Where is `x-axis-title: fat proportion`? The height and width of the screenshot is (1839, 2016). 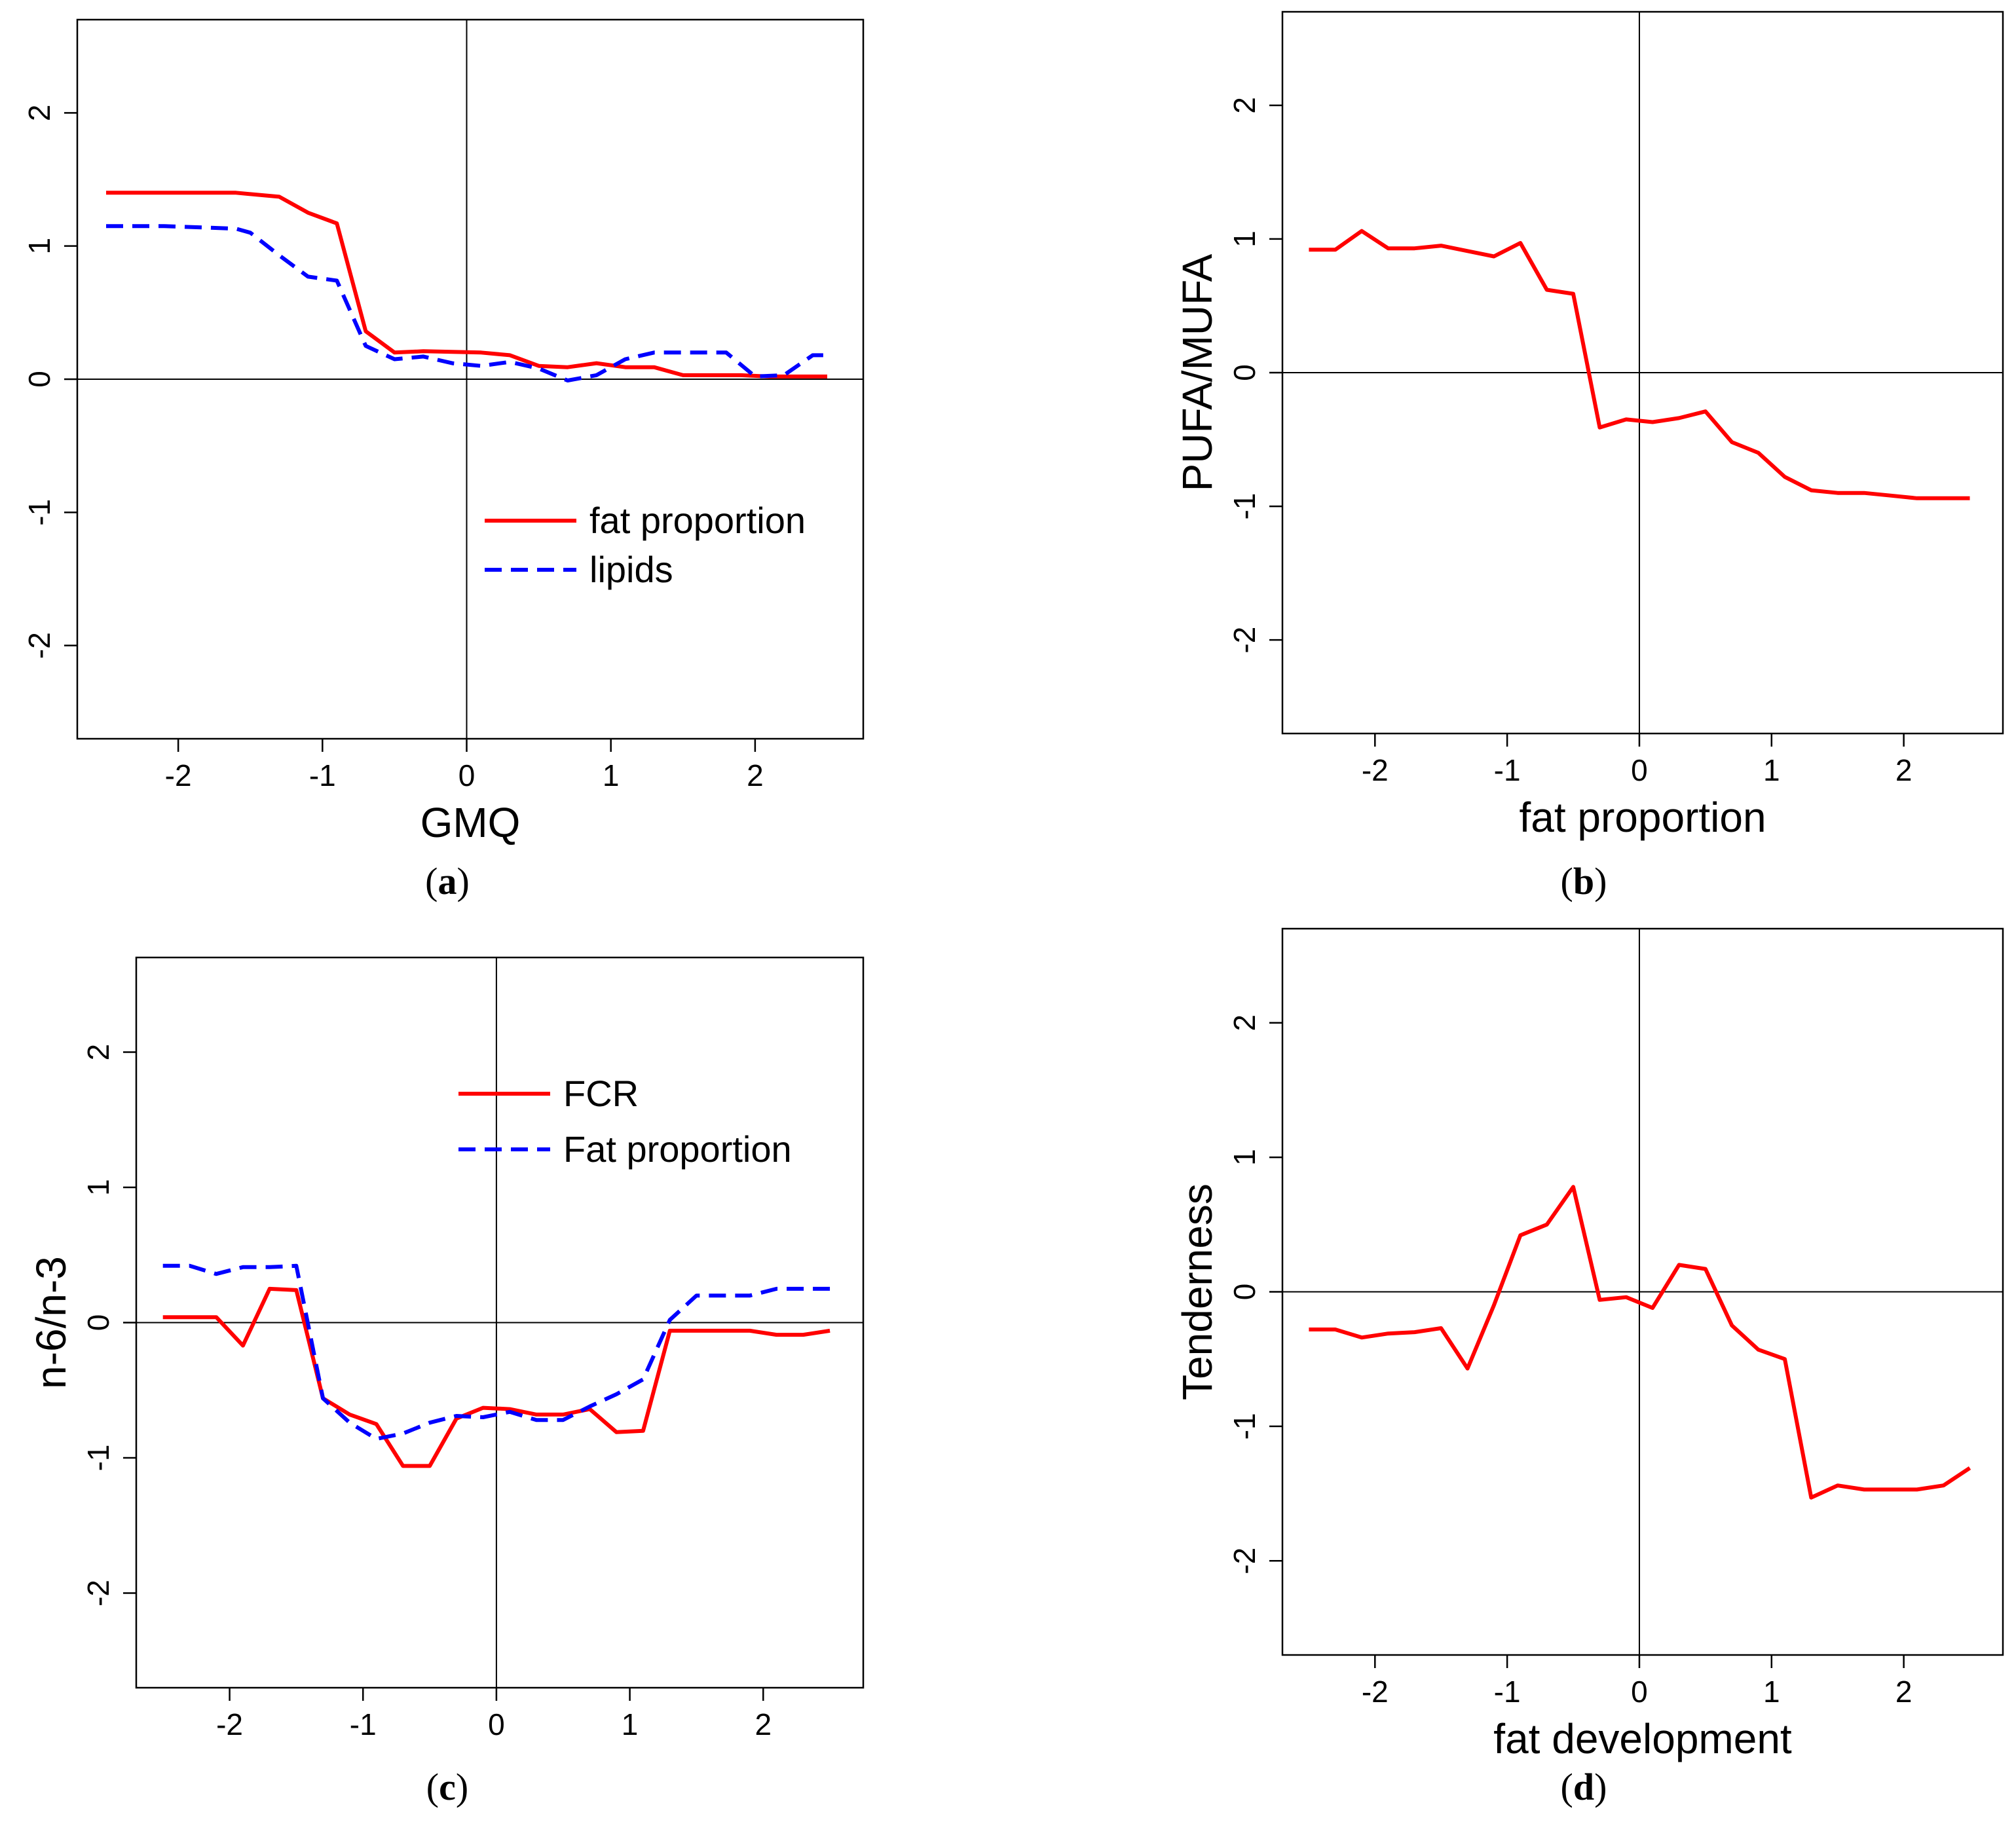 x-axis-title: fat proportion is located at coordinates (1642, 817).